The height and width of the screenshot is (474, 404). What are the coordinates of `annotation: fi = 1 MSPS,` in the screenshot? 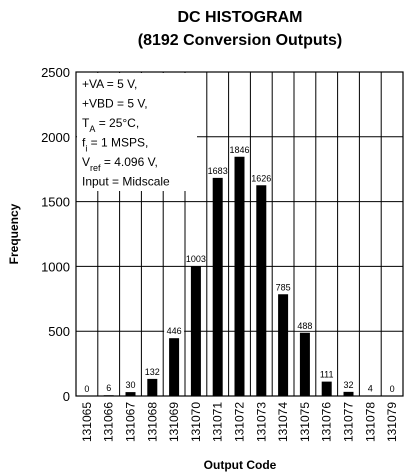 It's located at (115, 145).